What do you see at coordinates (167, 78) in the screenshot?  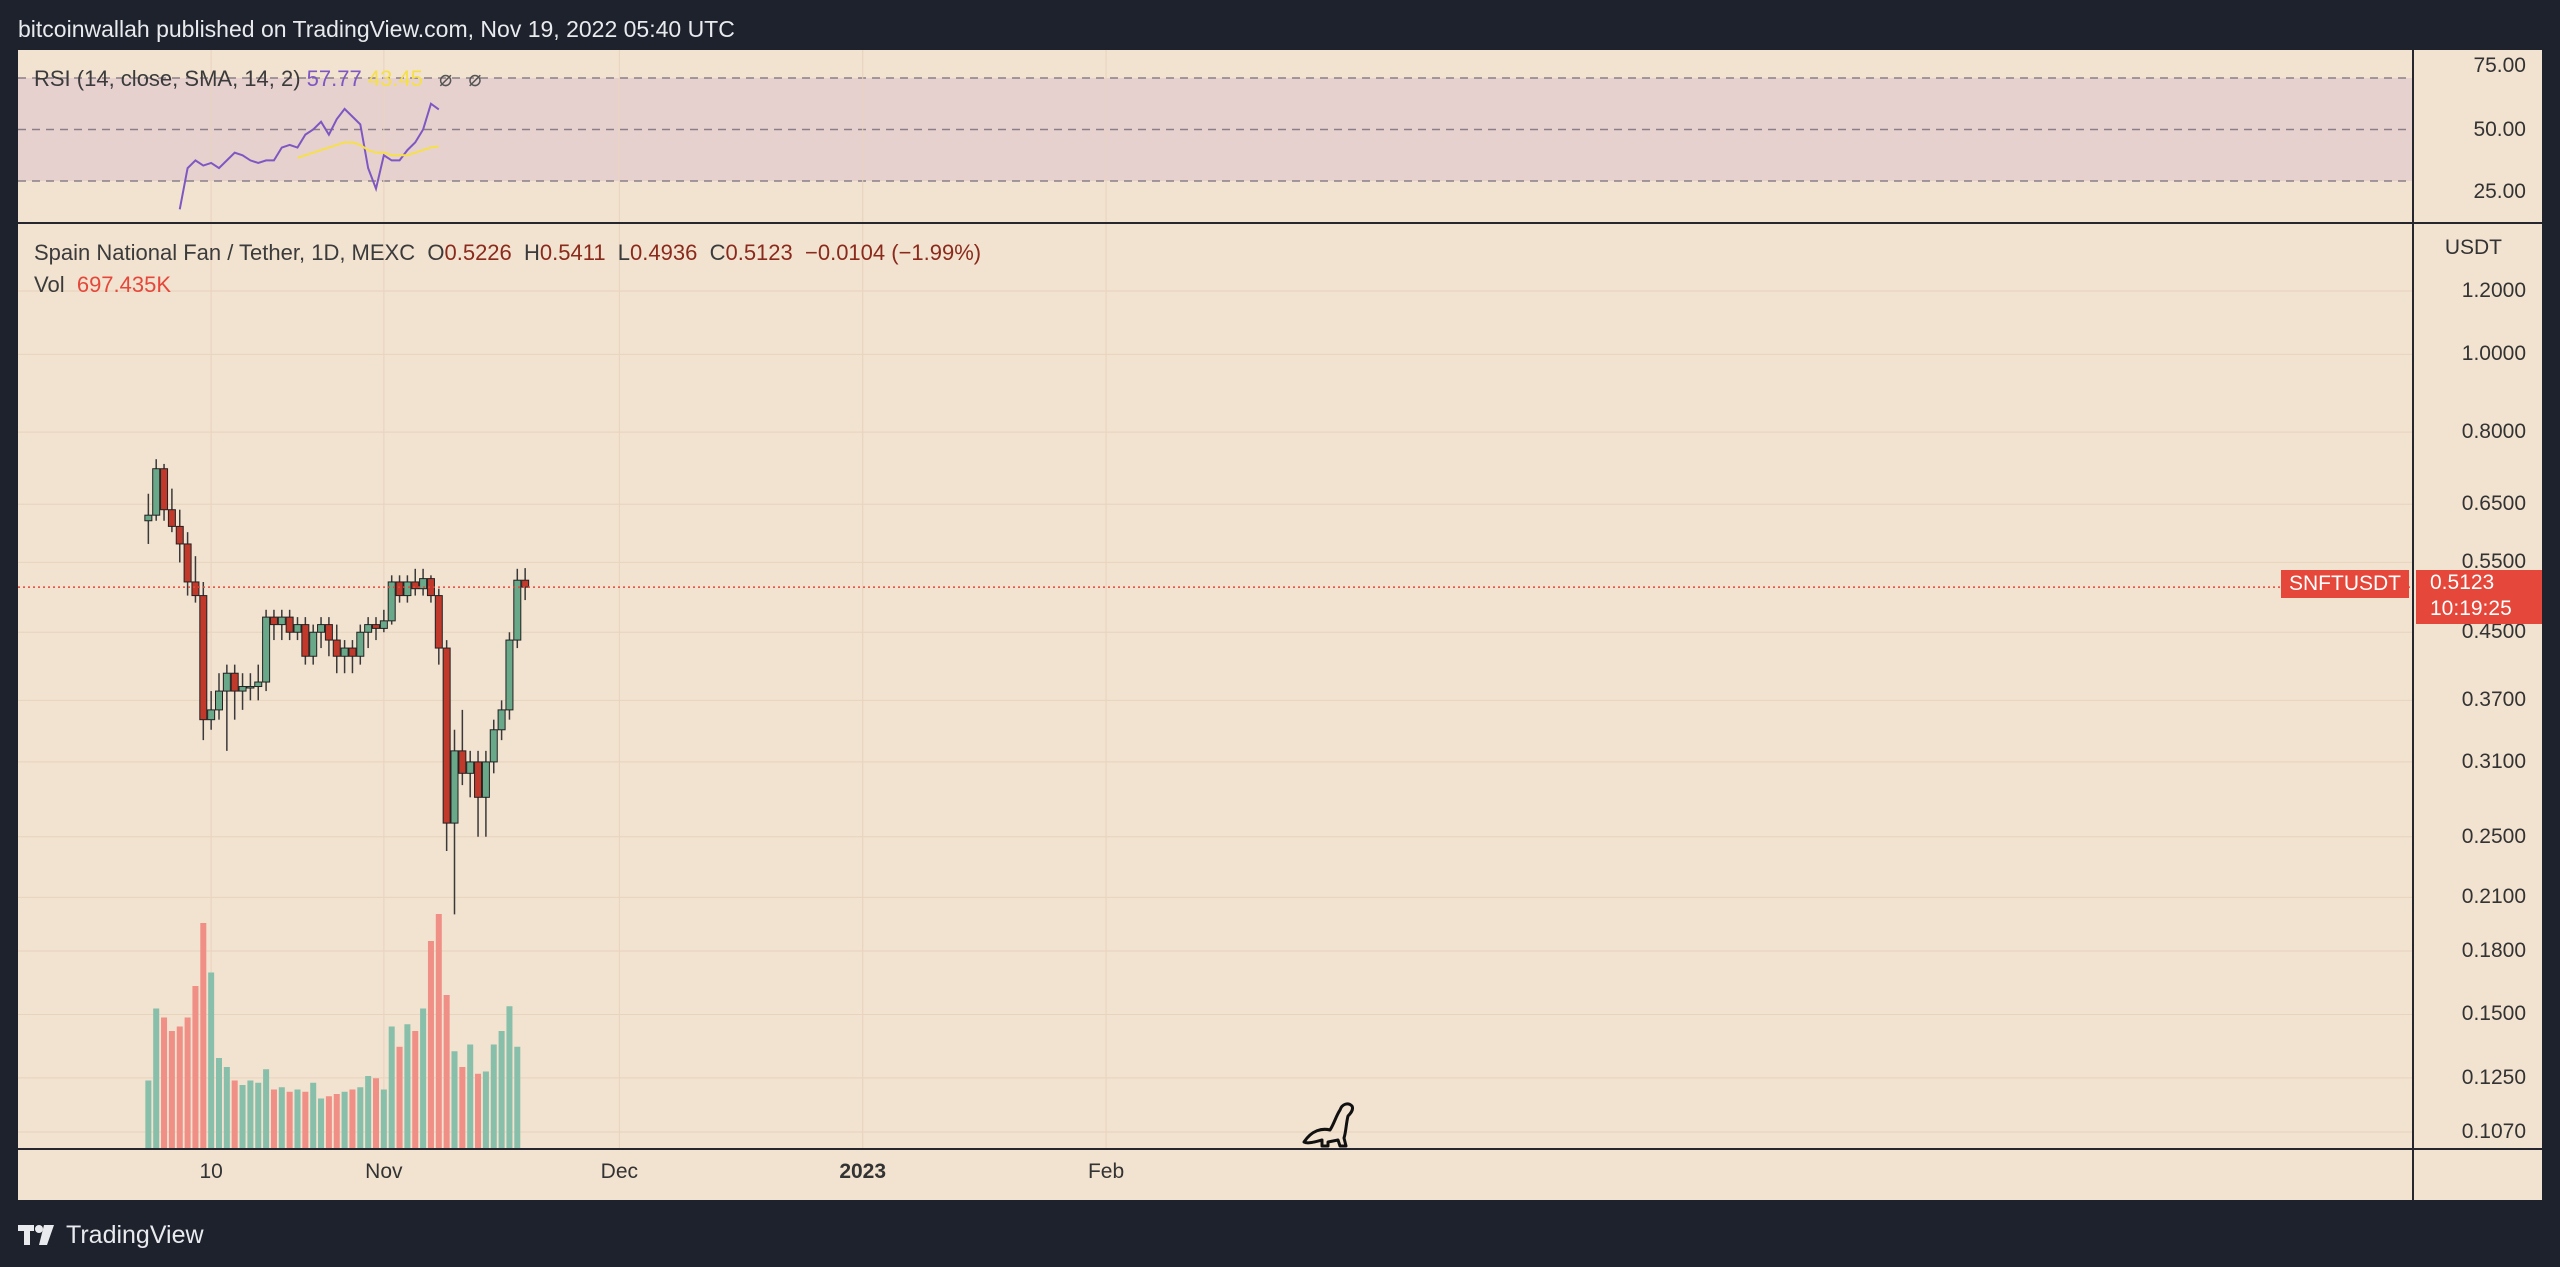 I see `rsi-legend-label: RSI (14, close, SMA, 14, 2)` at bounding box center [167, 78].